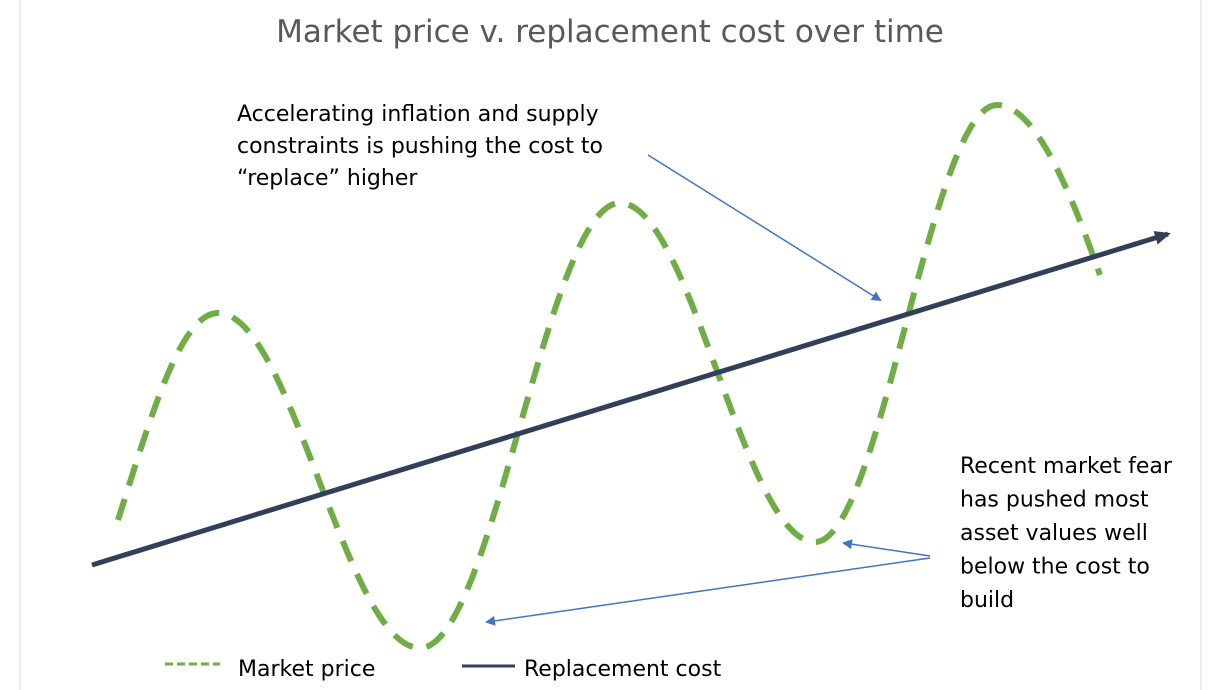 The width and height of the screenshot is (1226, 690). I want to click on annotation-line: Accelerating inflation and supply, so click(418, 114).